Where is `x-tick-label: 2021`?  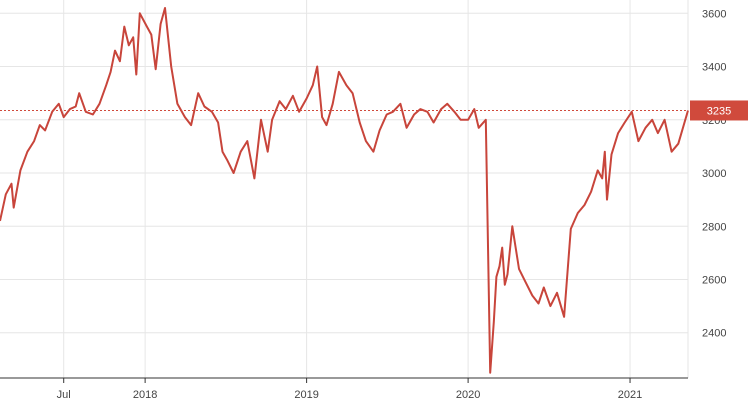 x-tick-label: 2021 is located at coordinates (630, 395).